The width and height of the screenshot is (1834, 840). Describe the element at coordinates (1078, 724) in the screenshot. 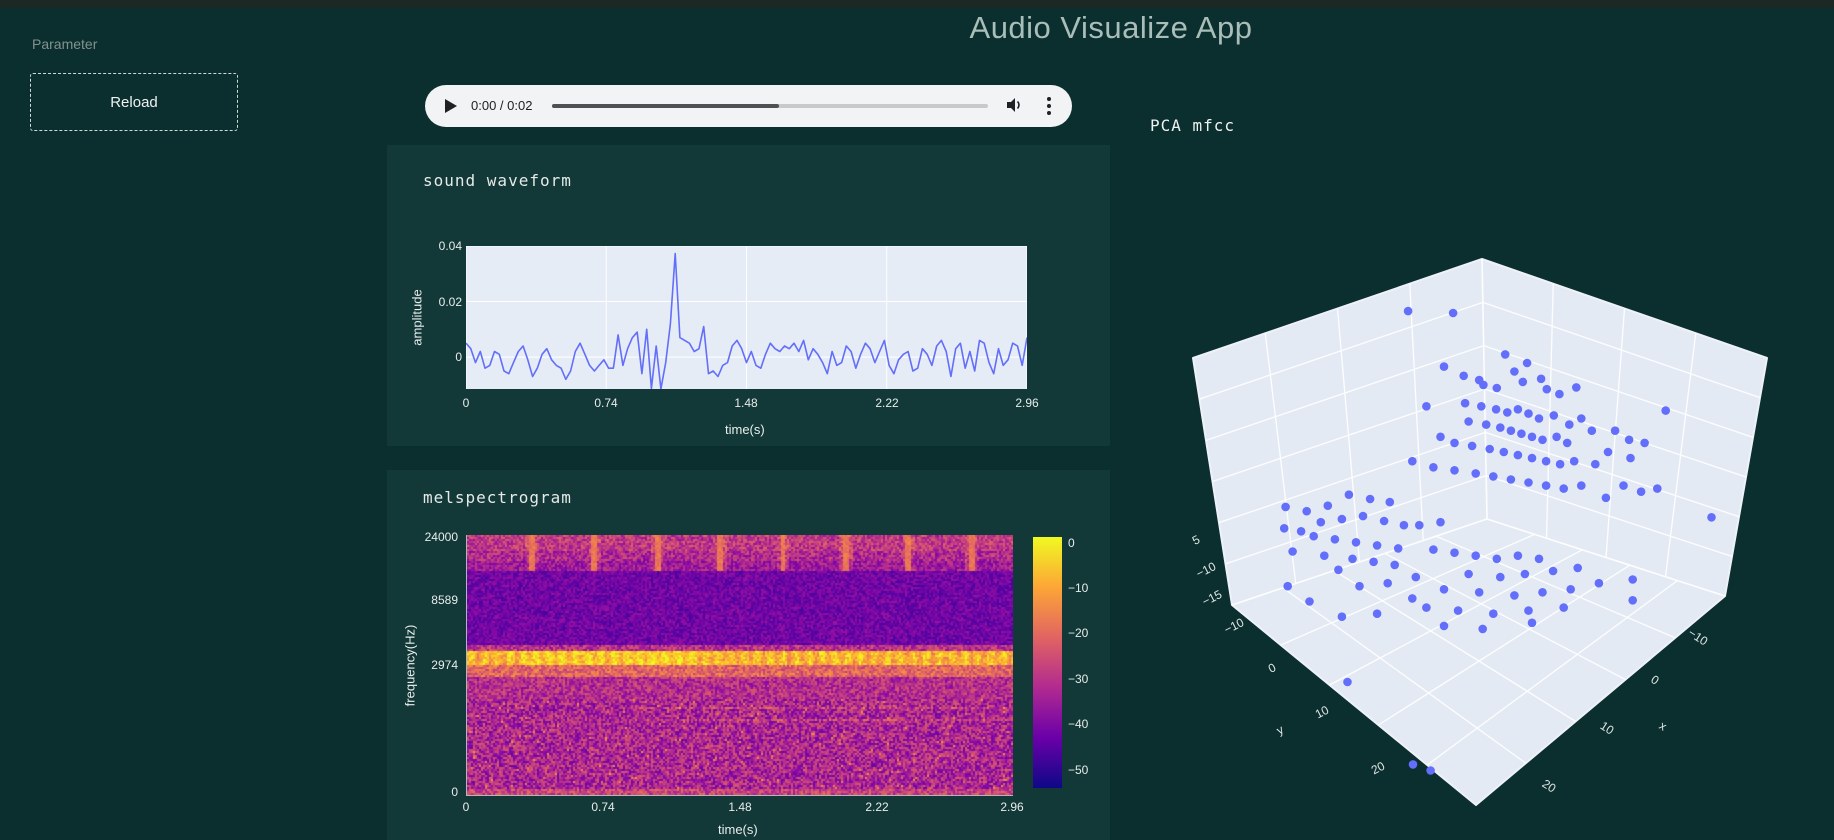

I see `mel-colorbar-tick: −40` at that location.